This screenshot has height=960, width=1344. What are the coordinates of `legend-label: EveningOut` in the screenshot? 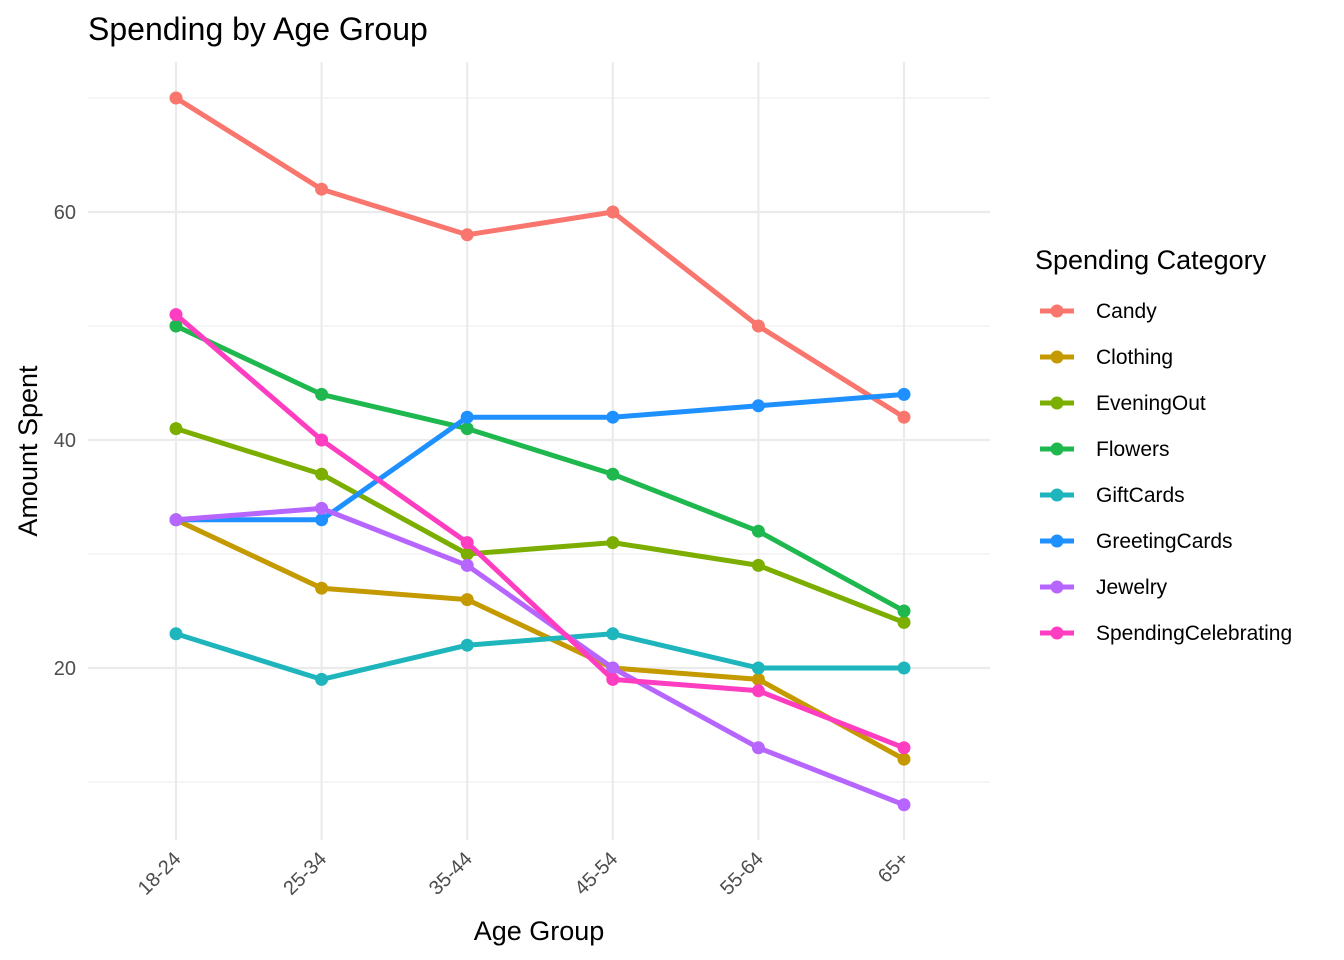 It's located at (1151, 403).